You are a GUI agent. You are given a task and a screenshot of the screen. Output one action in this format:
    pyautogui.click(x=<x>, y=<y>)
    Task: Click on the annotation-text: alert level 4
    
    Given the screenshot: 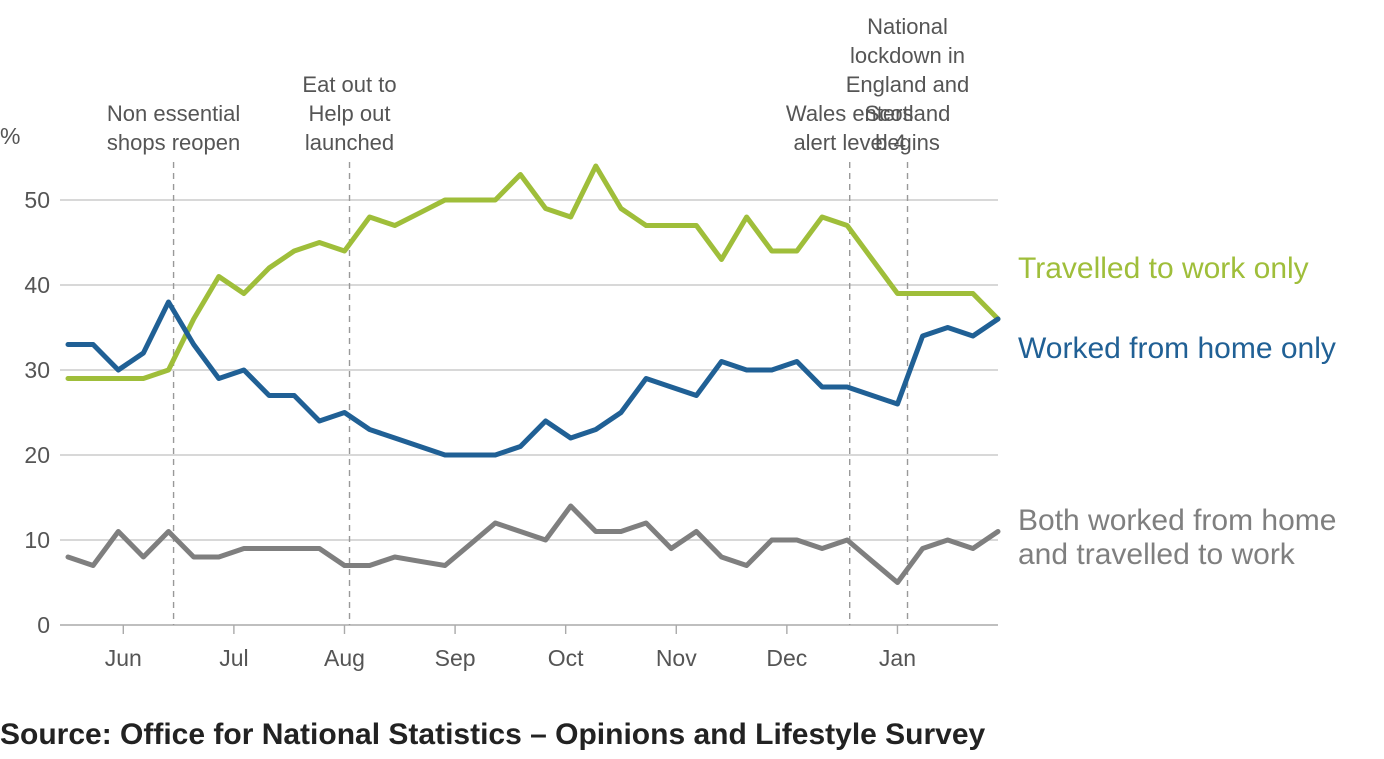 What is the action you would take?
    pyautogui.click(x=849, y=142)
    